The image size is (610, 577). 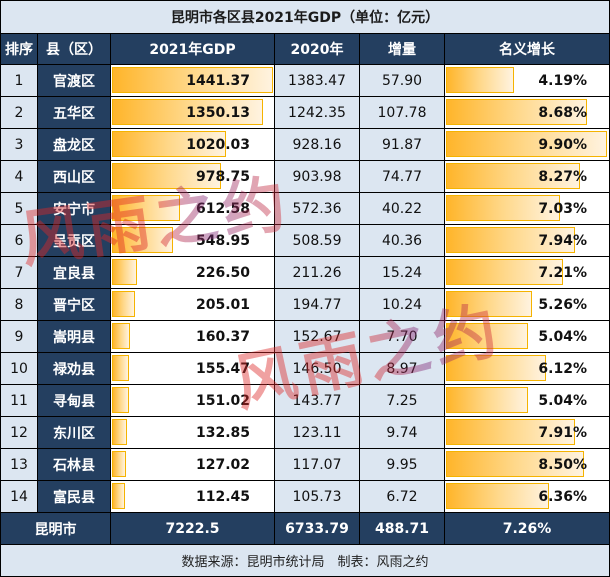 What do you see at coordinates (193, 241) in the screenshot?
I see `gdp2021-cell: 548.95` at bounding box center [193, 241].